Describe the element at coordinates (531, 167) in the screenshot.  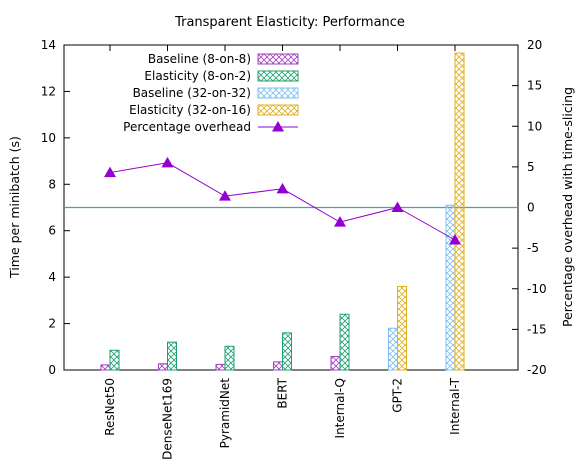
I see `y2-tick-label: 5` at that location.